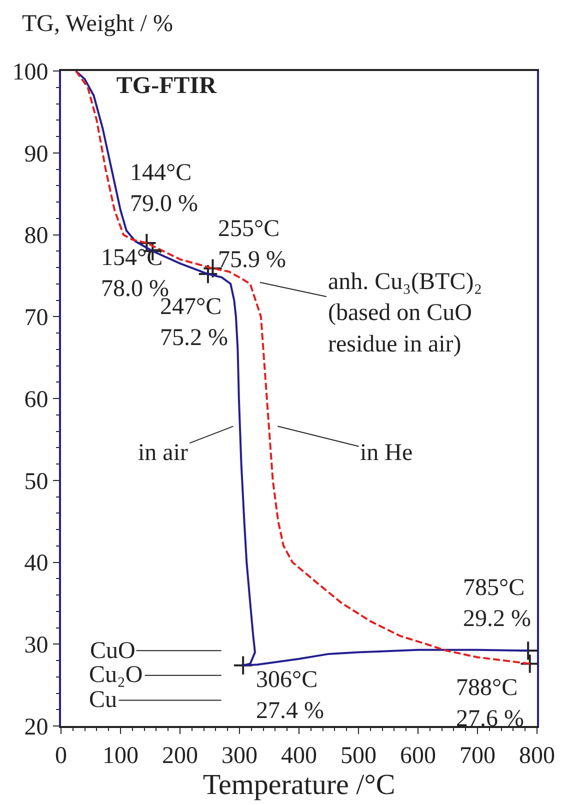 The height and width of the screenshot is (805, 567). Describe the element at coordinates (405, 313) in the screenshot. I see `annotation: anh. Cu₃(BTC)₂ (based on CuO residue in air)` at that location.